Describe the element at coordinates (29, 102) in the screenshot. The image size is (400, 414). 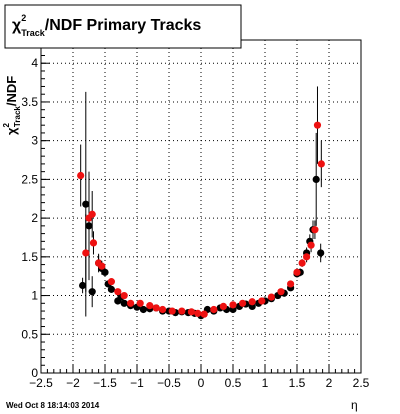
I see `y-tick-label: 3.5` at that location.